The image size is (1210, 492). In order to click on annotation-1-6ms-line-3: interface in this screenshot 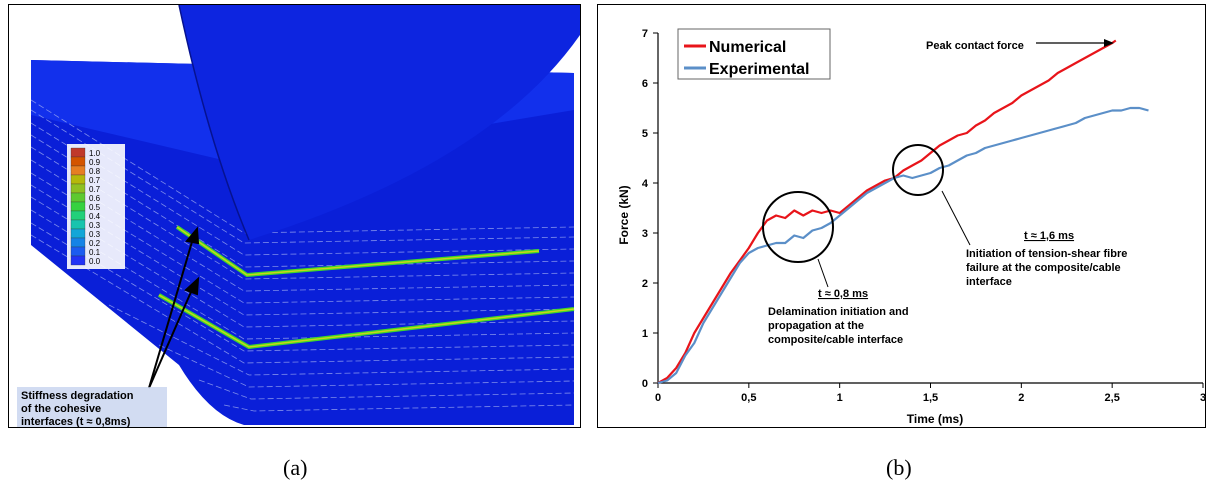, I will do `click(989, 282)`.